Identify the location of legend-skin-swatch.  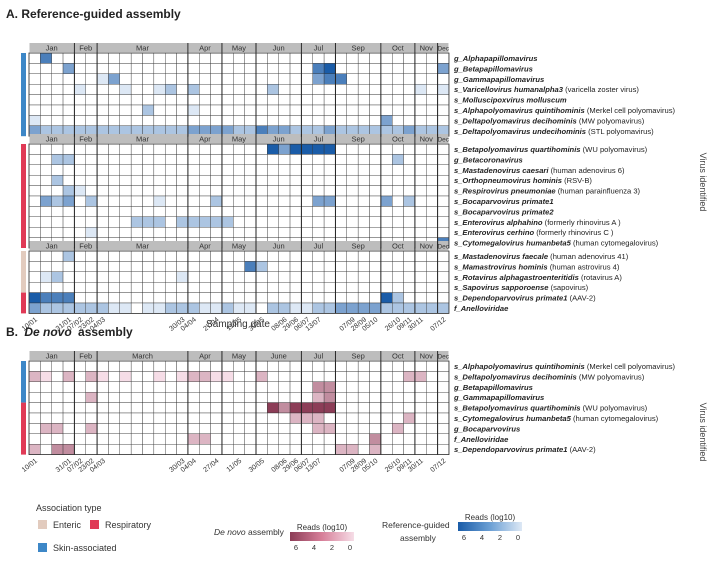
(42, 547).